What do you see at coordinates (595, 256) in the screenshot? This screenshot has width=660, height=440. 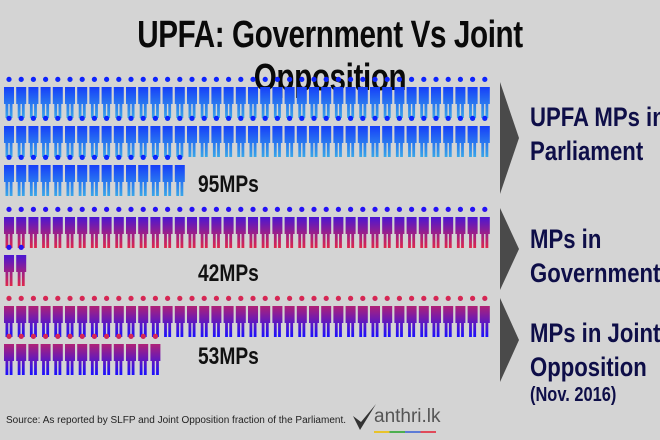 I see `series-label-government: MPs in Government` at bounding box center [595, 256].